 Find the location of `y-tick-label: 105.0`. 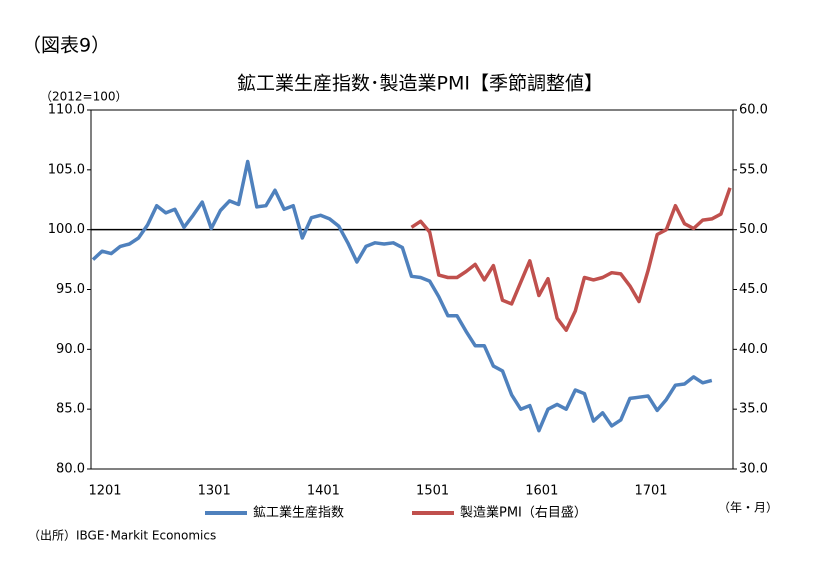

y-tick-label: 105.0 is located at coordinates (66, 169).